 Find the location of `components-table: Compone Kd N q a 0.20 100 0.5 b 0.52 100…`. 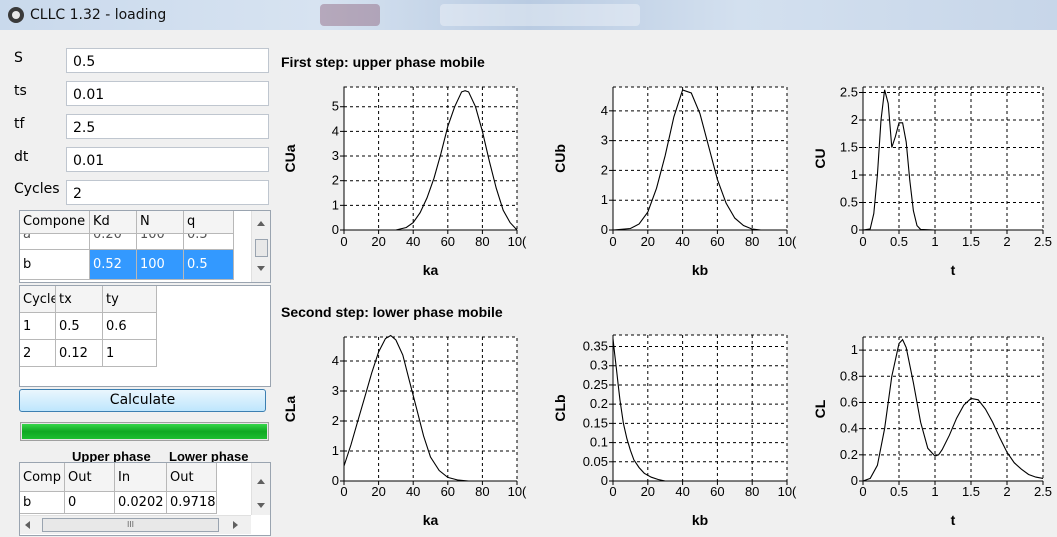

components-table: Compone Kd N q a 0.20 100 0.5 b 0.52 100… is located at coordinates (145, 246).